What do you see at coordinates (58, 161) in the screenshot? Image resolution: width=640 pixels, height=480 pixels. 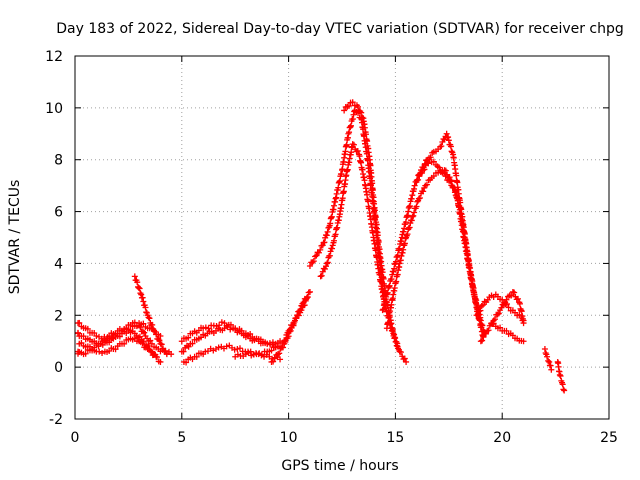 I see `y-tick-label: 8` at bounding box center [58, 161].